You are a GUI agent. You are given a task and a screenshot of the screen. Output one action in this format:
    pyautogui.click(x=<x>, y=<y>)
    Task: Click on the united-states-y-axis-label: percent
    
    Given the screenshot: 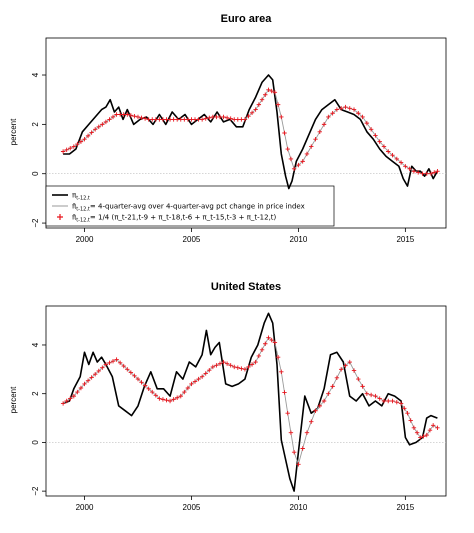 What is the action you would take?
    pyautogui.click(x=13, y=399)
    